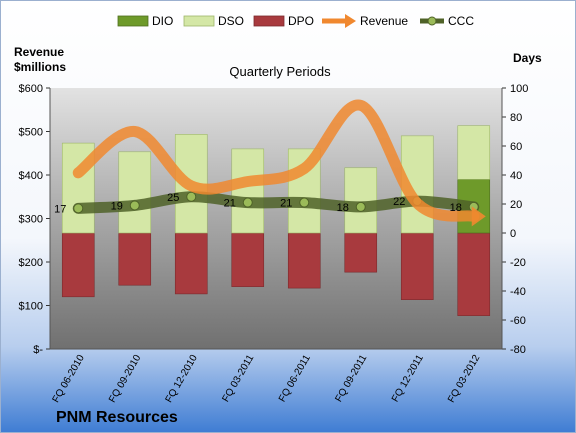 The width and height of the screenshot is (576, 433). What do you see at coordinates (173, 198) in the screenshot?
I see `ccc-data-label: 25` at bounding box center [173, 198].